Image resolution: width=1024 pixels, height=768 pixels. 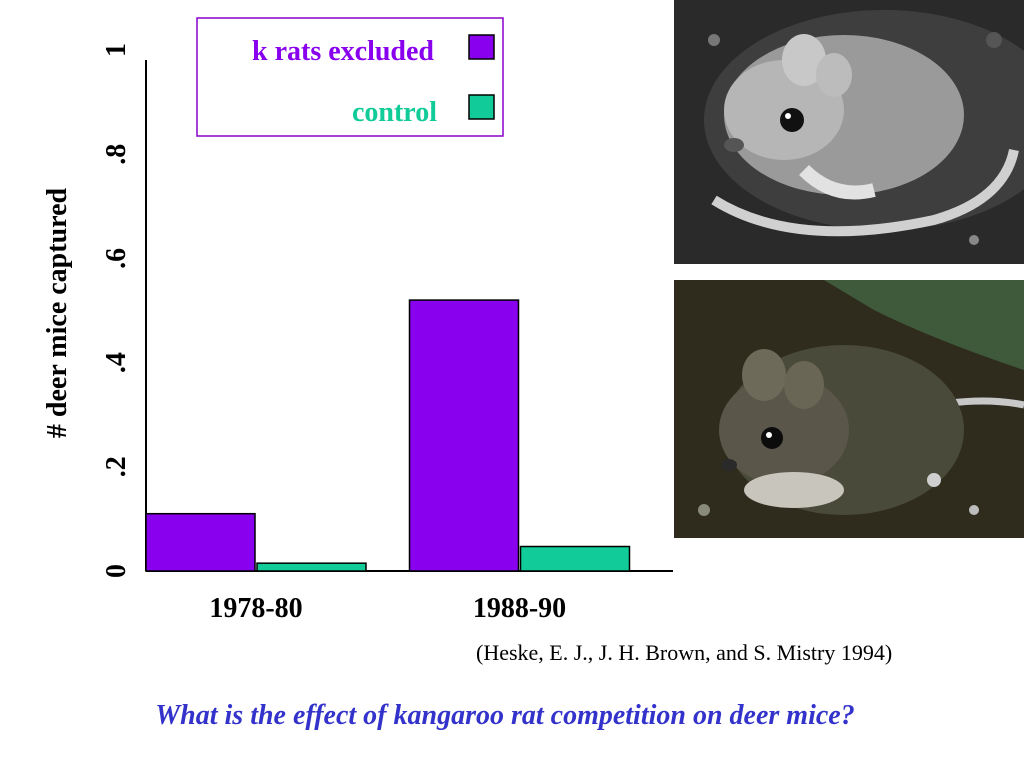 What do you see at coordinates (57, 313) in the screenshot?
I see `y-axis-title: # deer mice captured` at bounding box center [57, 313].